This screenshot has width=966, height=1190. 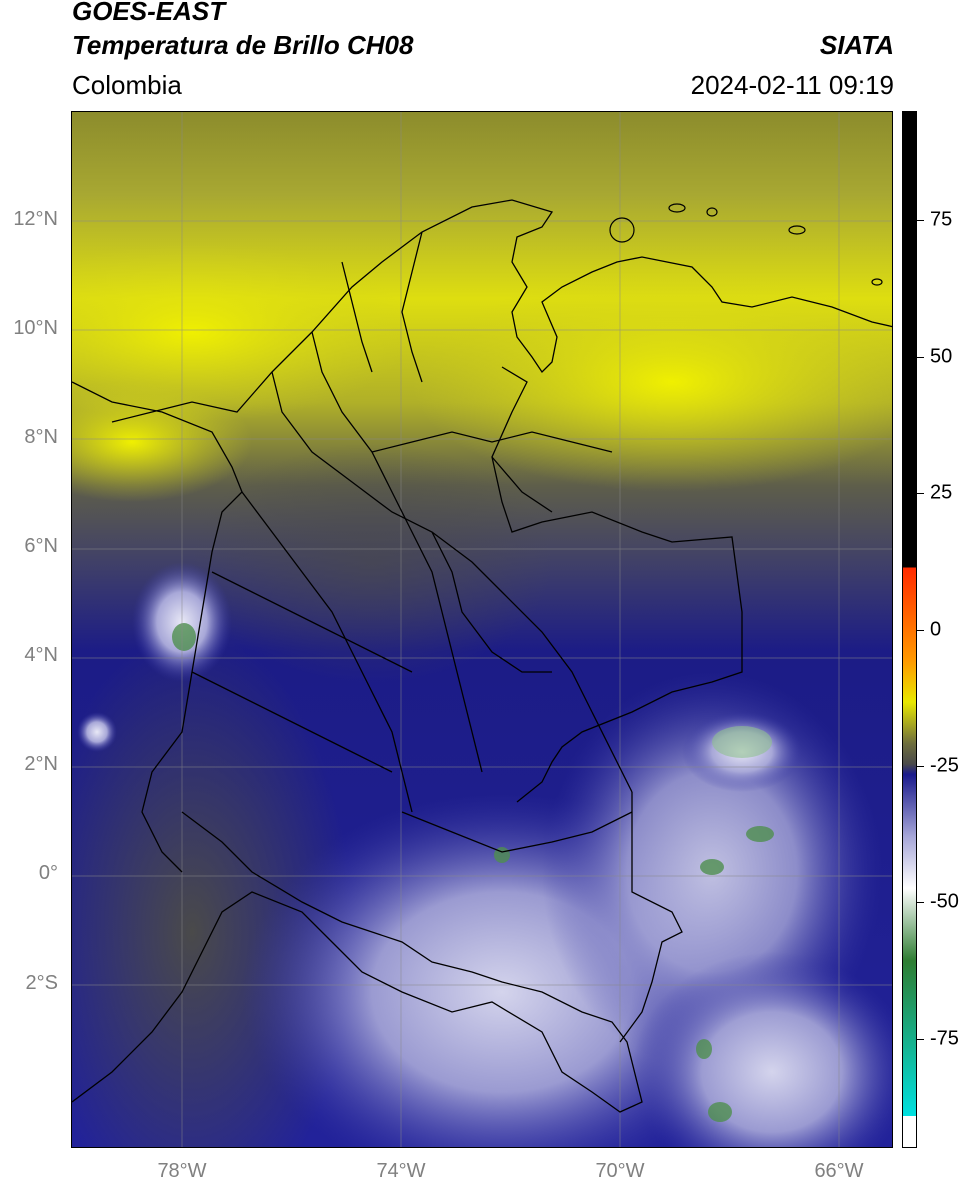 I want to click on colorbar-tick-label: 0, so click(x=936, y=629).